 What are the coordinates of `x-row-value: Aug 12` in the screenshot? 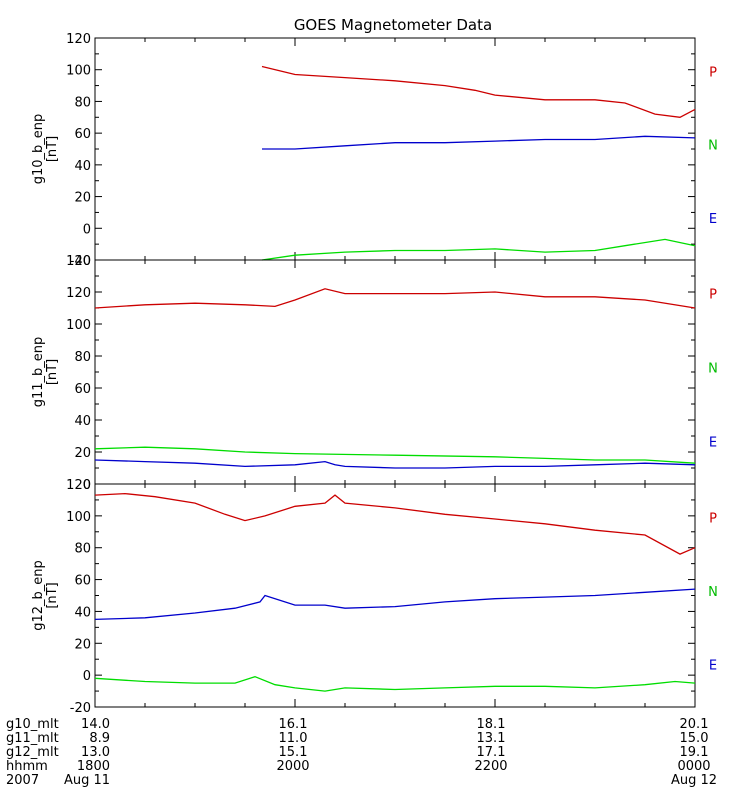 It's located at (694, 780).